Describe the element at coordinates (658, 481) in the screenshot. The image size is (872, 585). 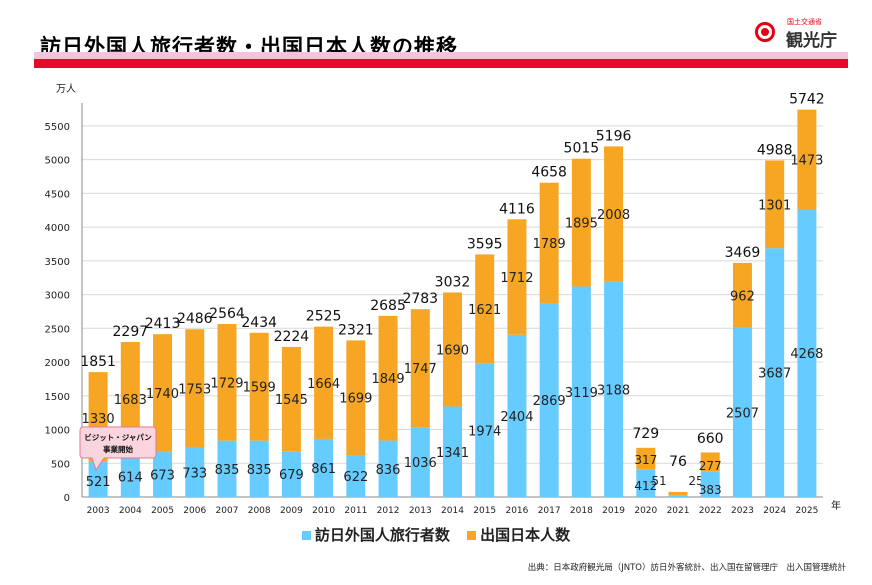
I see `data-label-outbound: 51` at that location.